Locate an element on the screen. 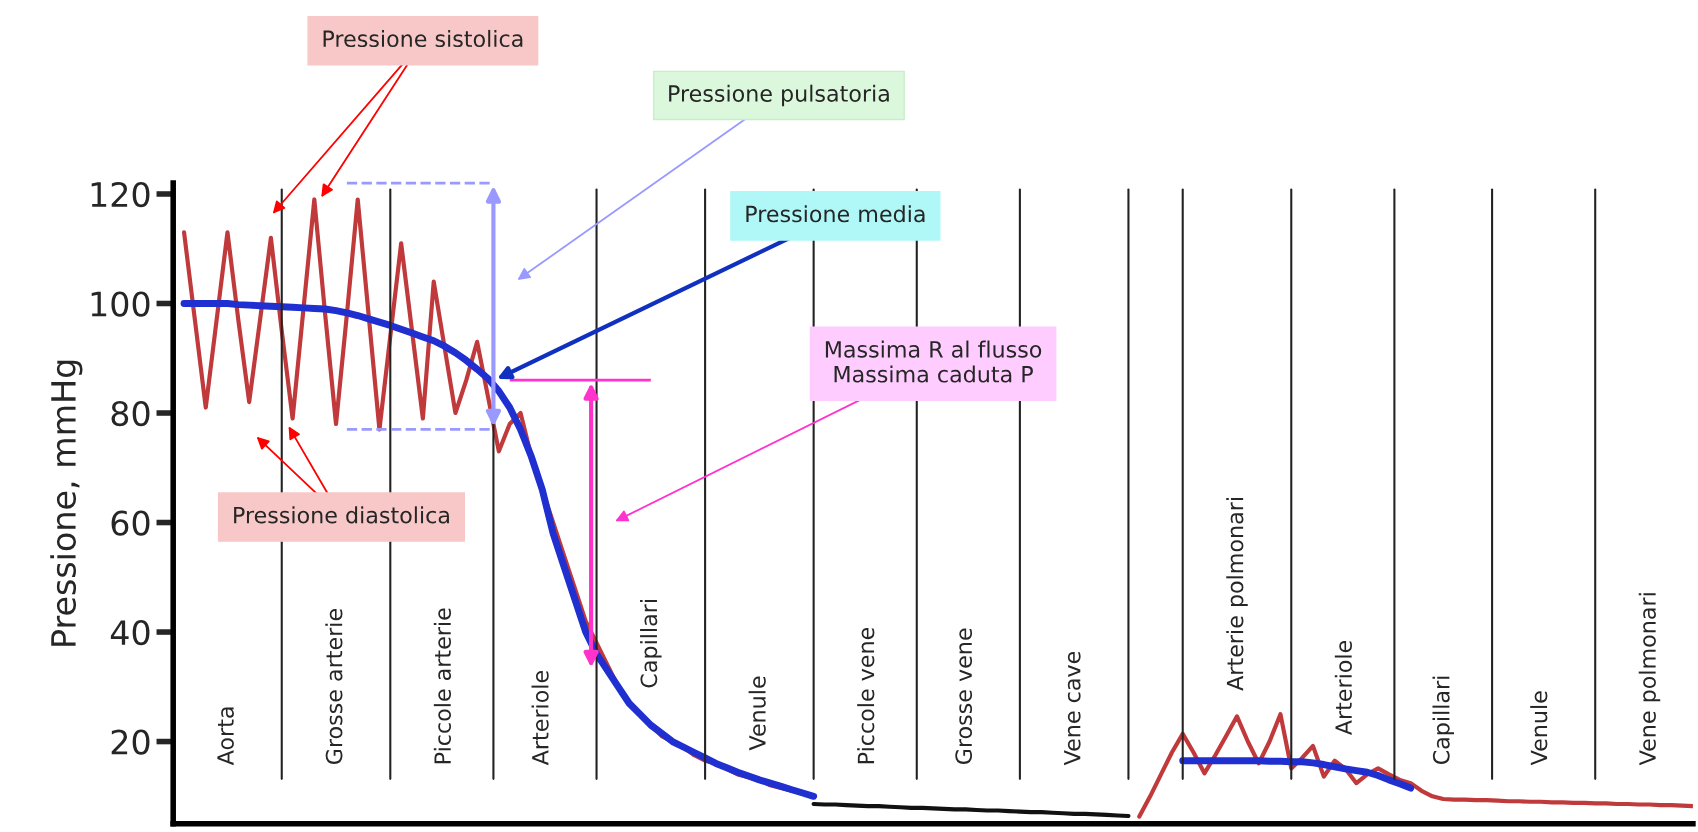 This screenshot has height=832, width=1698. text: Pressione pulsatoria is located at coordinates (779, 95).